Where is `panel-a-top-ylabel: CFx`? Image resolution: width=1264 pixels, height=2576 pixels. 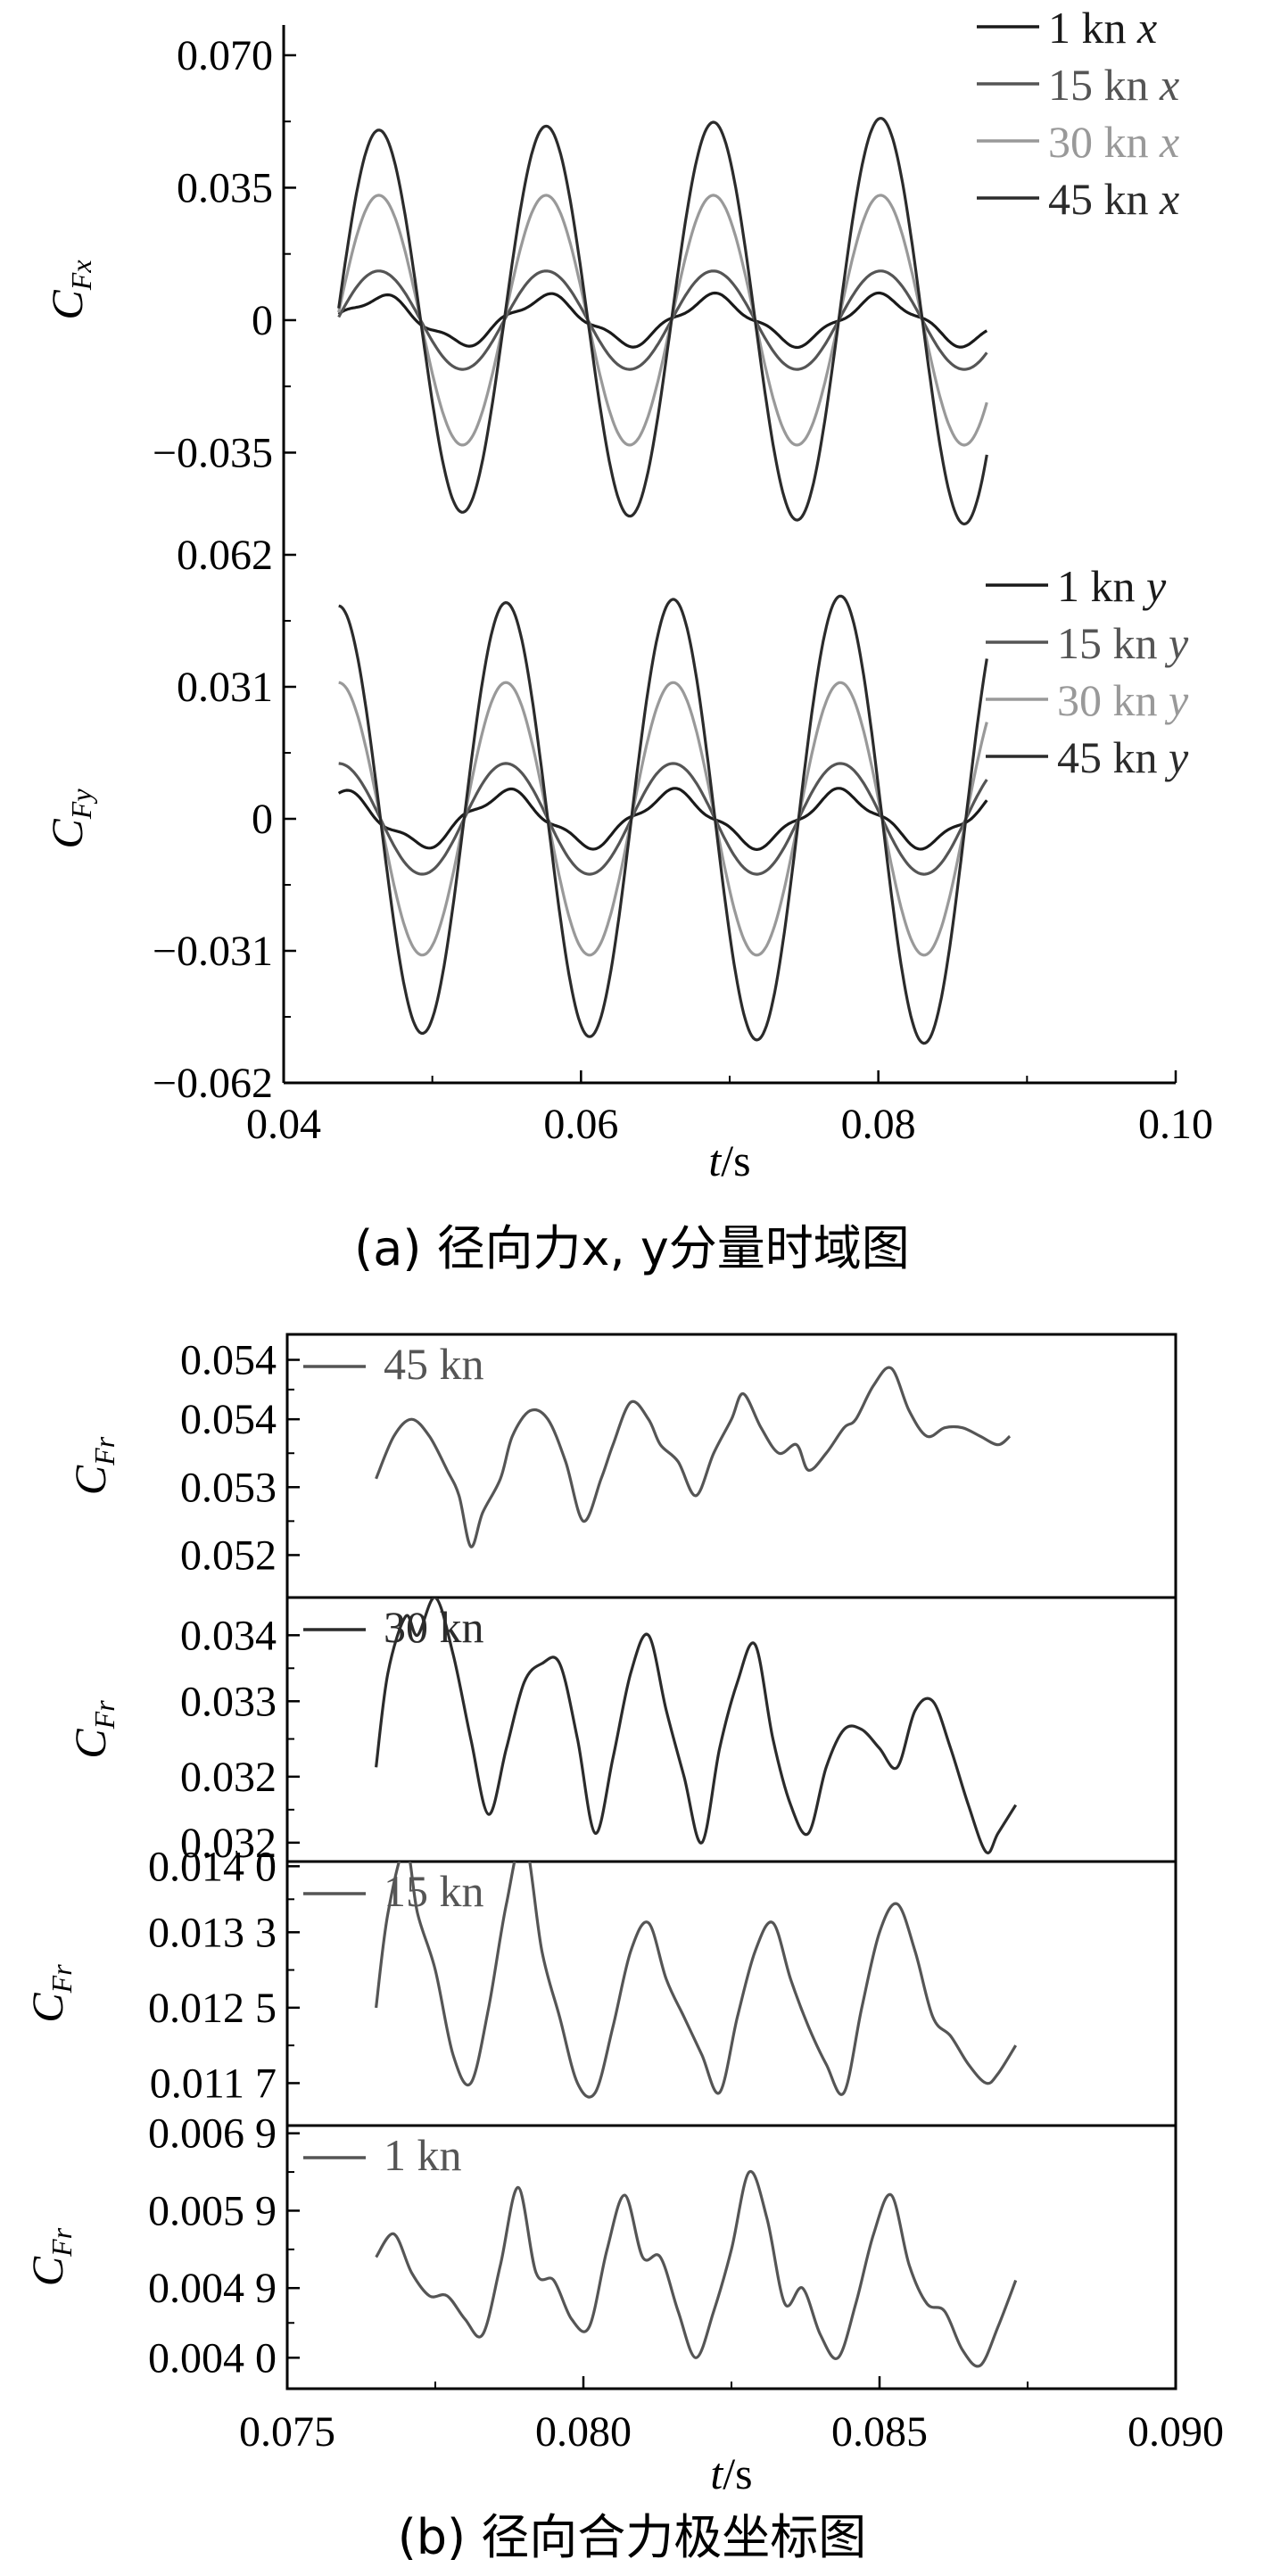
panel-a-top-ylabel: CFx is located at coordinates (69, 290).